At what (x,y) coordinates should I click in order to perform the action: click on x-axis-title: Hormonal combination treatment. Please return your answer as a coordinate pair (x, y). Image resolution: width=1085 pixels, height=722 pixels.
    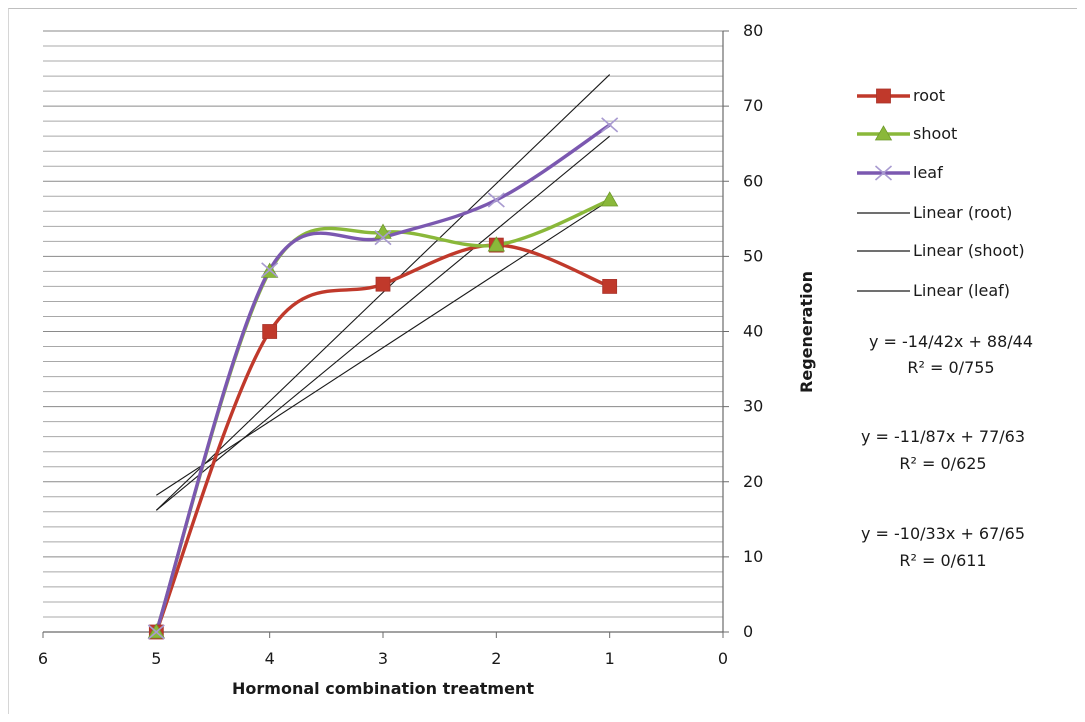
    Looking at the image, I should click on (383, 688).